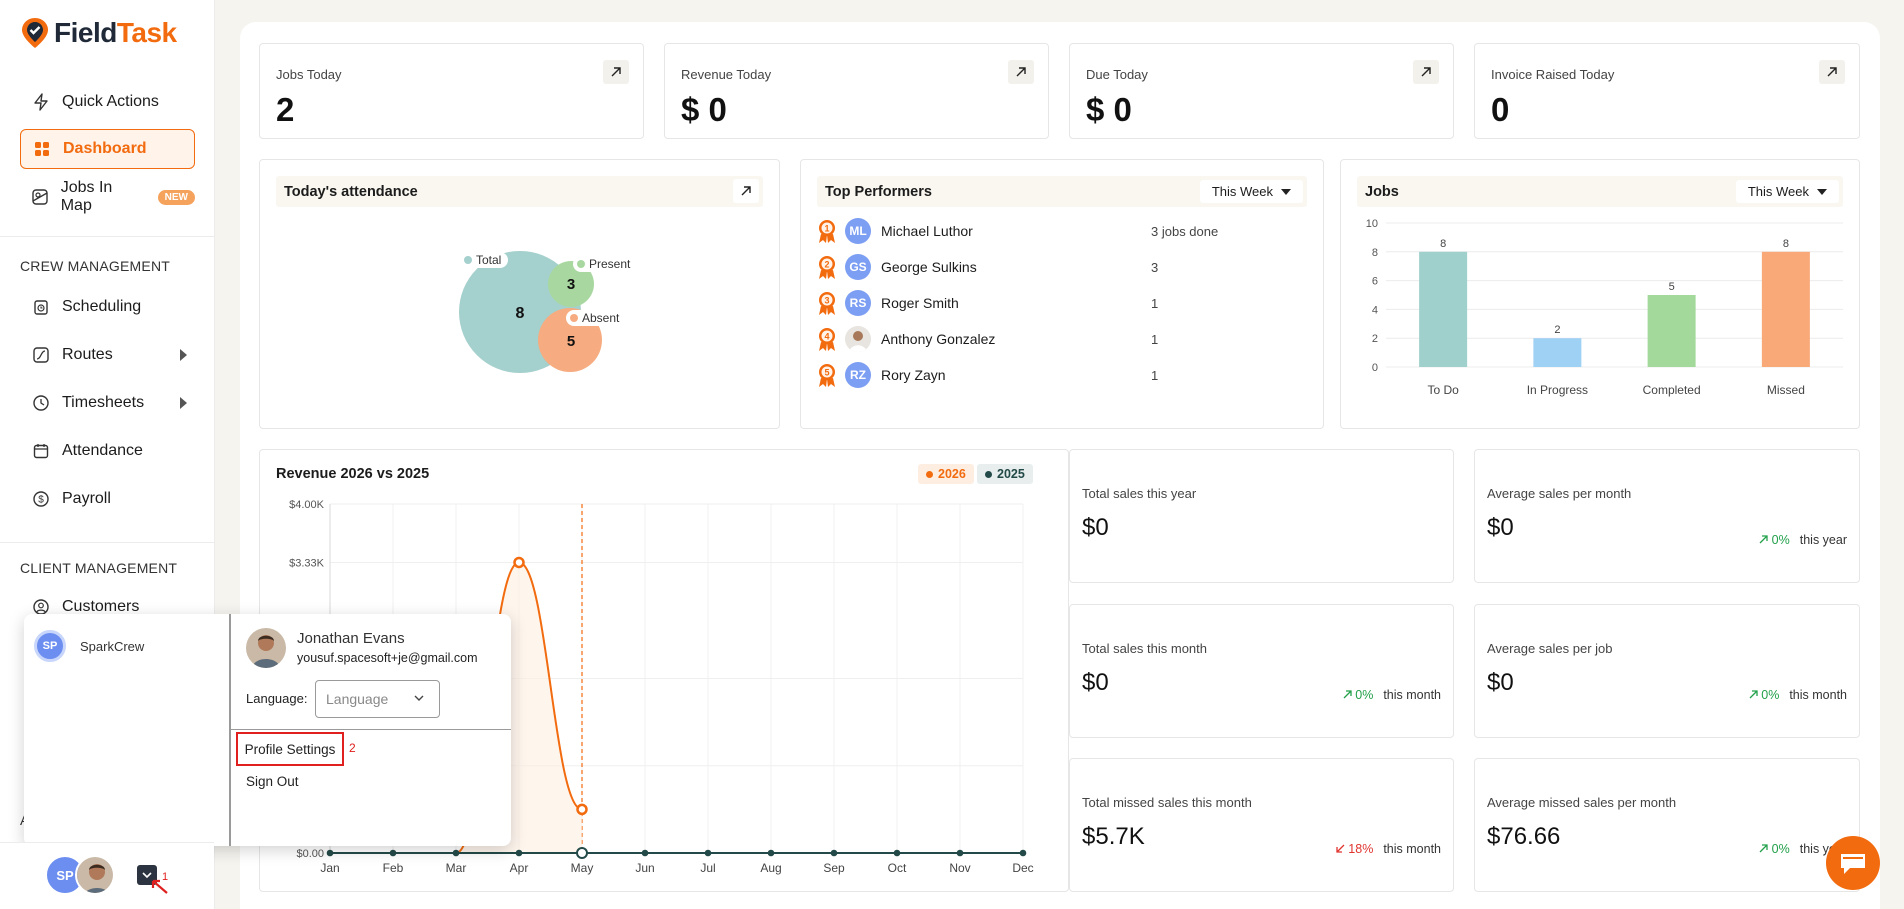 This screenshot has height=909, width=1904. I want to click on performer-name: Rory Zayn, so click(913, 375).